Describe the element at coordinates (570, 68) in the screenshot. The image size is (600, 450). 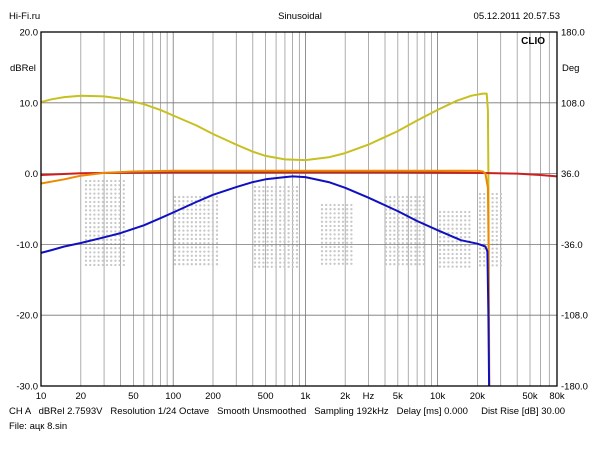
I see `y2-axis-label: Deg` at that location.